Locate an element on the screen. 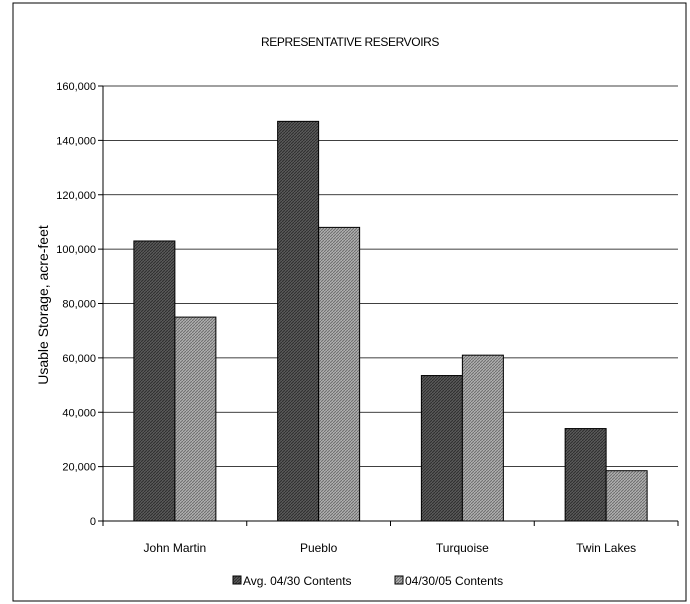 The height and width of the screenshot is (604, 690). legend: Avg. 04/30 Contents 04/30/05 Contents is located at coordinates (367, 581).